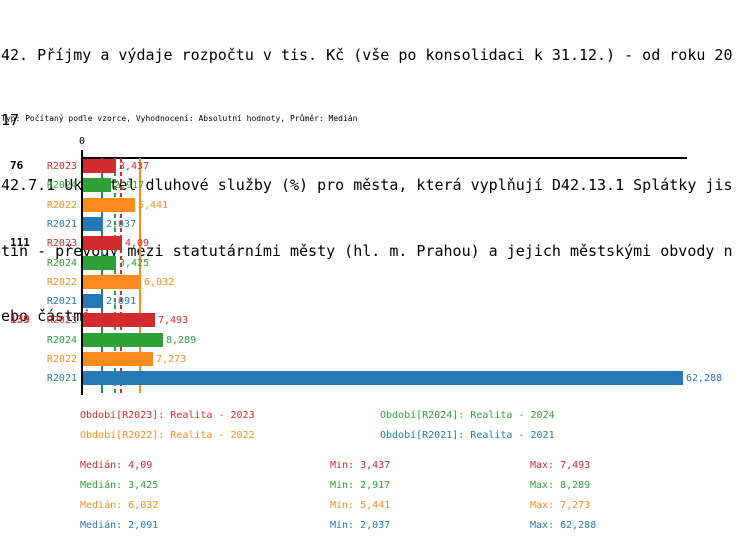 This screenshot has height=542, width=750. Describe the element at coordinates (134, 263) in the screenshot. I see `bar-value-label-R2024-111: 3,425` at that location.